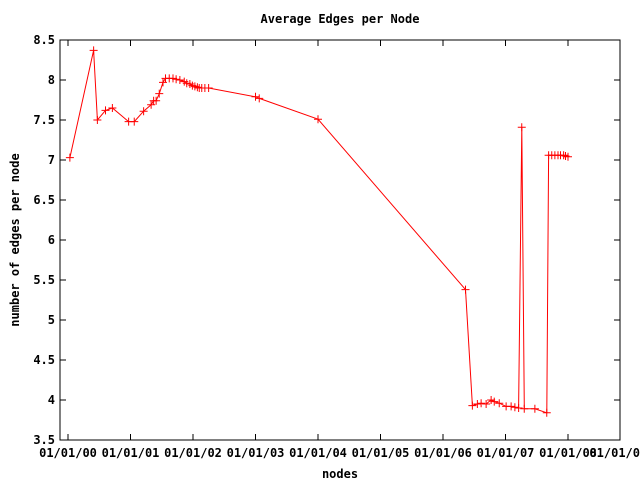 This screenshot has width=640, height=480. Describe the element at coordinates (51, 80) in the screenshot. I see `y-tick-label: 8` at that location.